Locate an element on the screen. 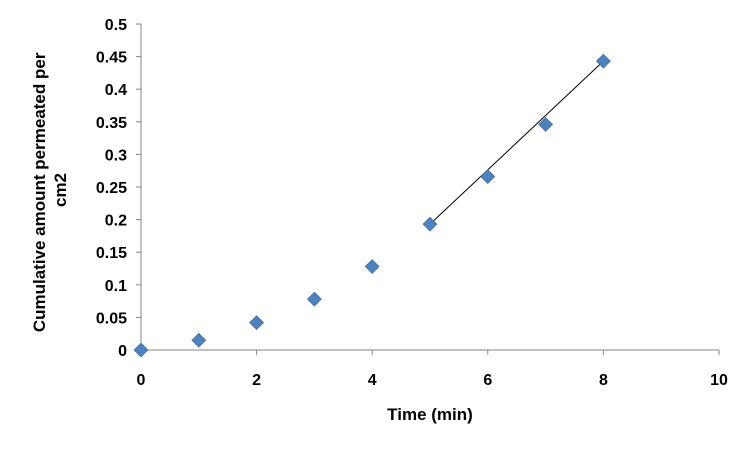 This screenshot has width=754, height=459. y-axis-title-line-2: cm2 is located at coordinates (60, 190).